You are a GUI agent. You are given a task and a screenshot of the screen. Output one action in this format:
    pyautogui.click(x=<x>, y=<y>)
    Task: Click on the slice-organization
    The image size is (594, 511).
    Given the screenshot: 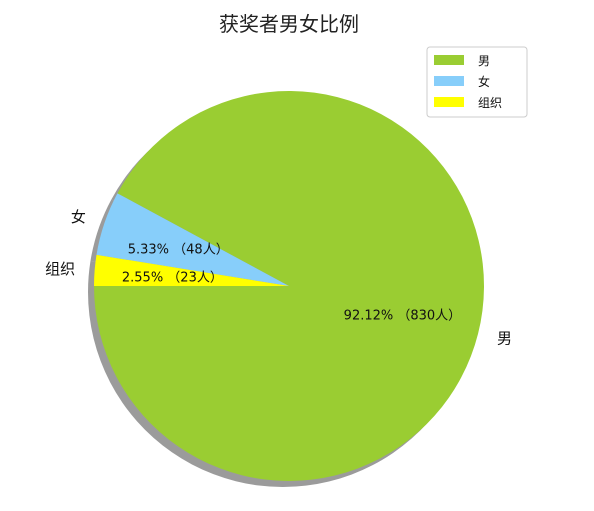 What is the action you would take?
    pyautogui.click(x=191, y=270)
    